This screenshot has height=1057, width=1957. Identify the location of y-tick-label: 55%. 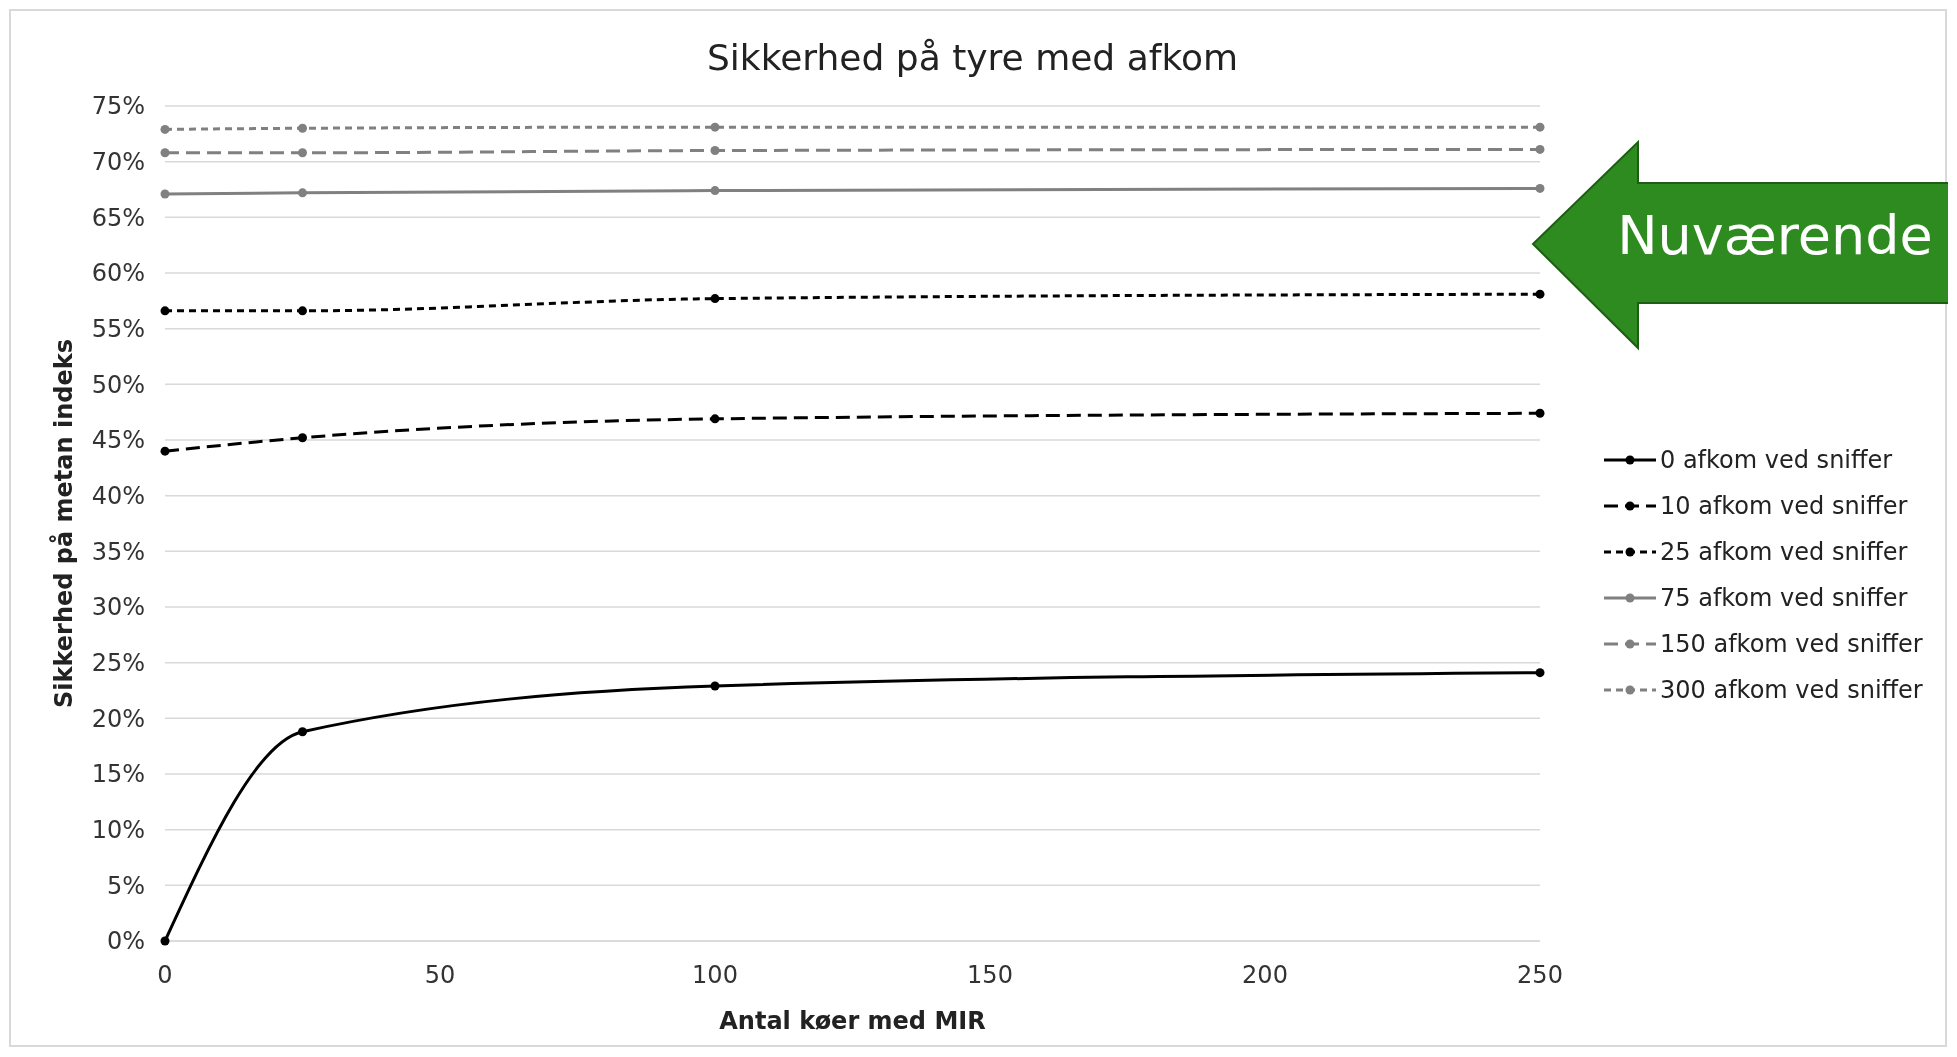
(118, 329).